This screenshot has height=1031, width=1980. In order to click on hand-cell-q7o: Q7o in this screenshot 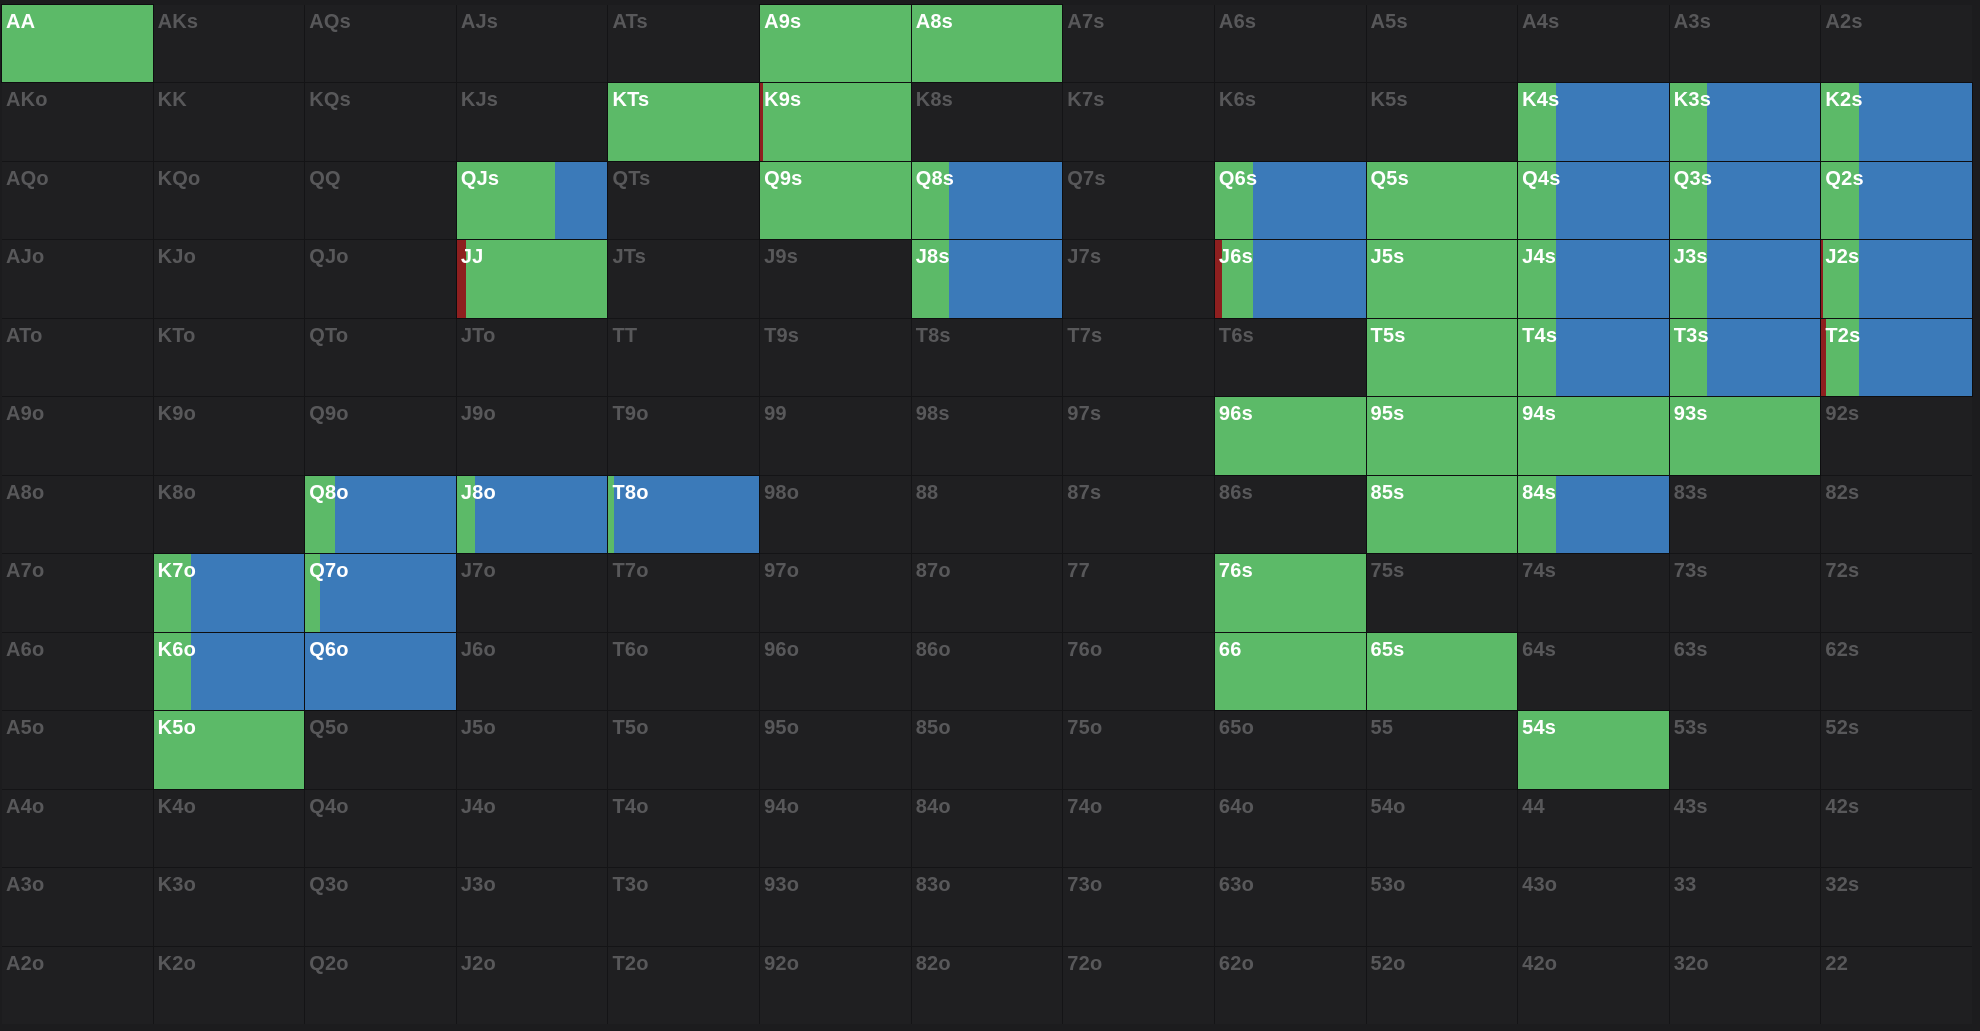, I will do `click(380, 593)`.